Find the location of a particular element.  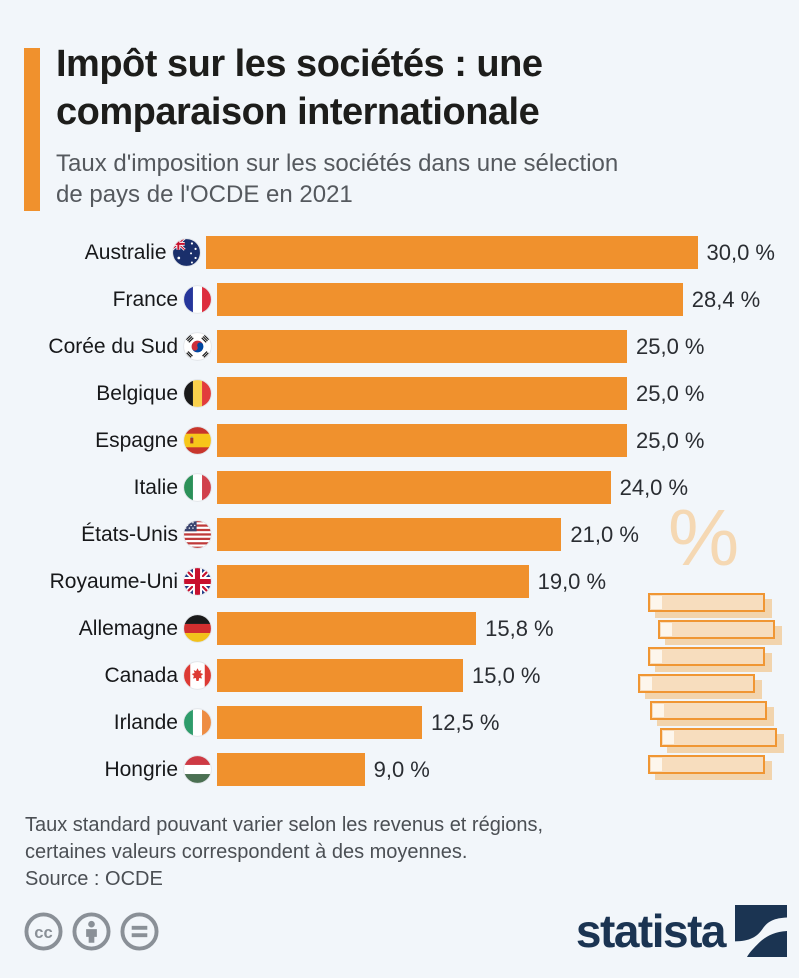

value-label: 9,0 % is located at coordinates (401, 769).